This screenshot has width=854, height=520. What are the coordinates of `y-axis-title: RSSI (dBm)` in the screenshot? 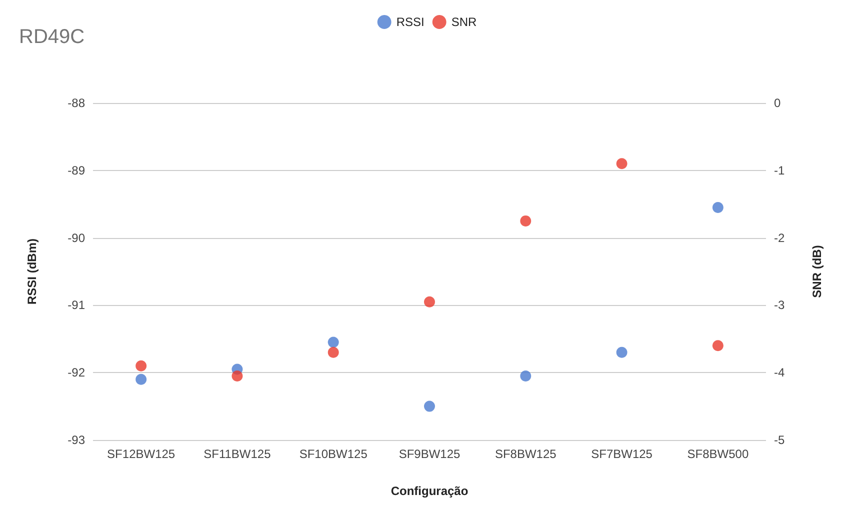 It's located at (32, 271).